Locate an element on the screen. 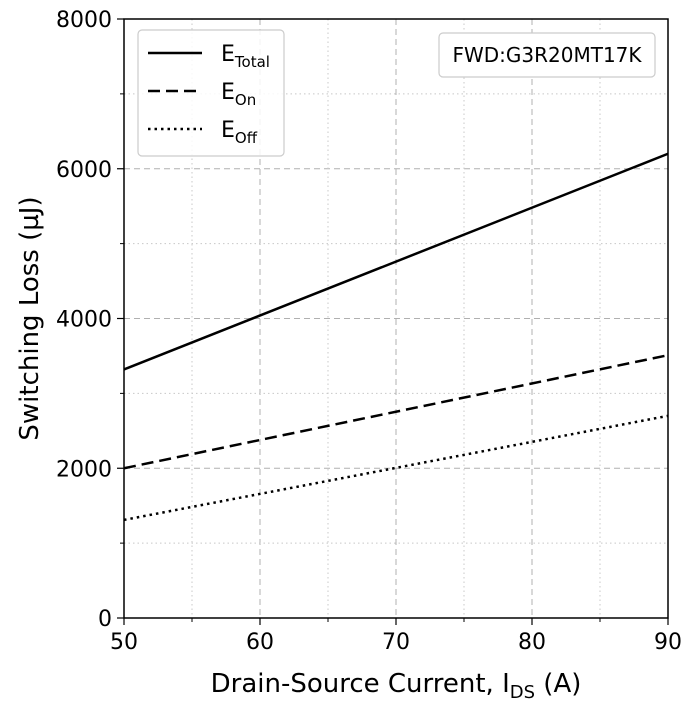 The image size is (700, 702). y-tick-label: 8000 is located at coordinates (84, 20).